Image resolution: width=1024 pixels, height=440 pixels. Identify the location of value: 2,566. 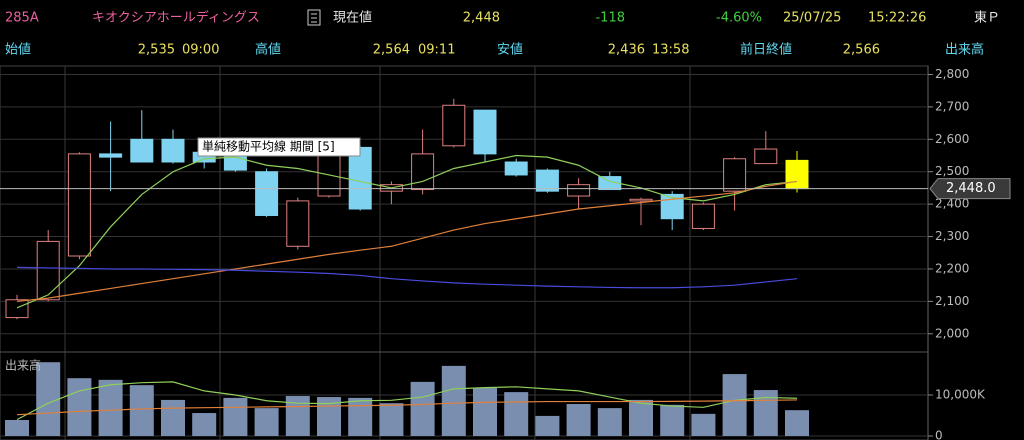
(861, 50).